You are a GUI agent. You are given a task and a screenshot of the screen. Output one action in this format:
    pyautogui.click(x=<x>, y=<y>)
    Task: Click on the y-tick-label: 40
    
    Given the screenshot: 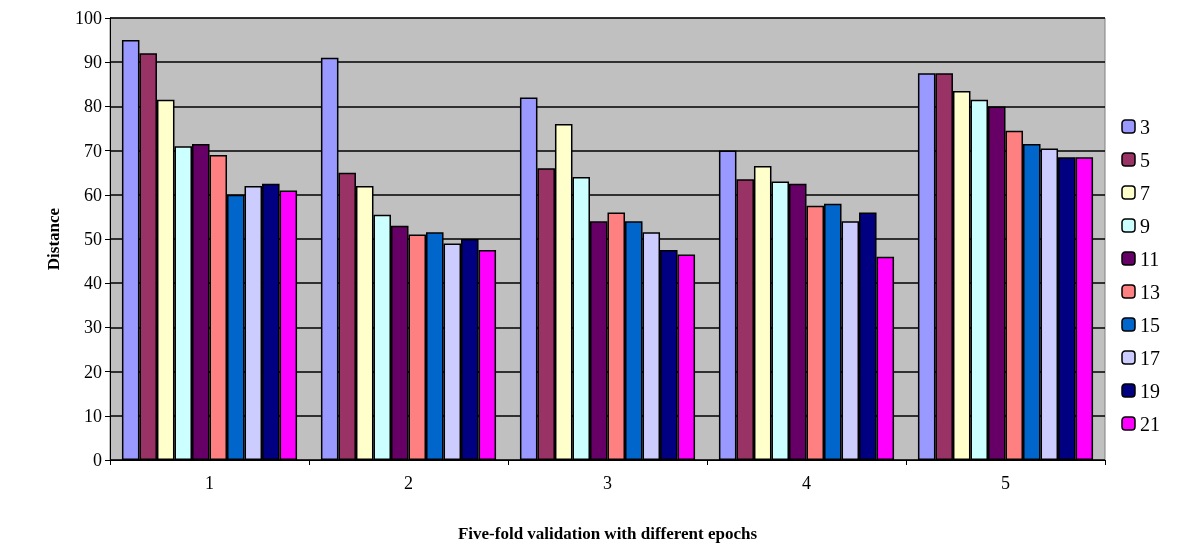 What is the action you would take?
    pyautogui.click(x=93, y=283)
    